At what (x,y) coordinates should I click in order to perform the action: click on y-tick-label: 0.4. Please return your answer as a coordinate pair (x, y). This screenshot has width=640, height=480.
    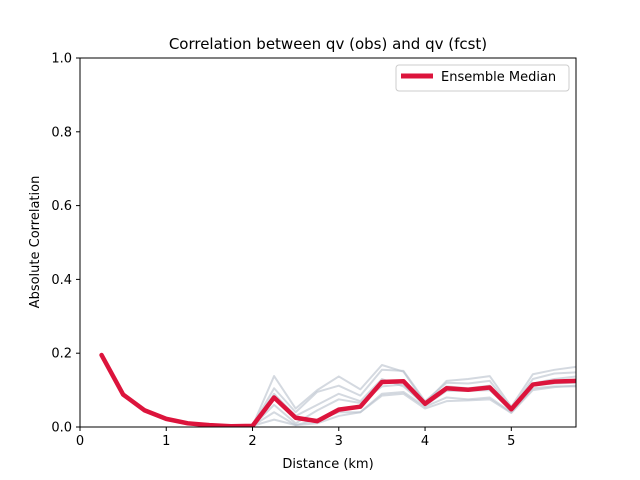
    Looking at the image, I should click on (61, 280).